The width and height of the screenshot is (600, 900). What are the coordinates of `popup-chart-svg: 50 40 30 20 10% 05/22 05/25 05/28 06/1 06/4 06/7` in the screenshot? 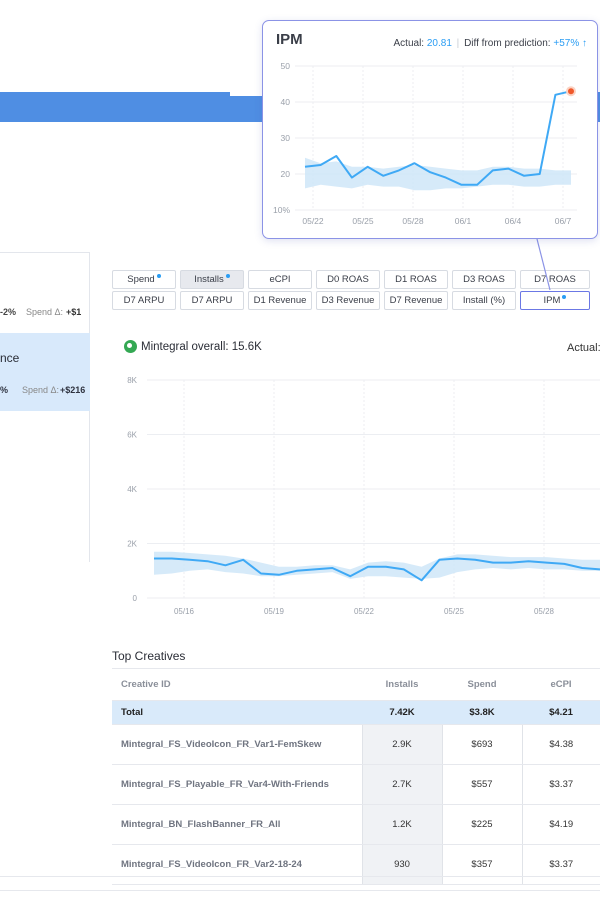 It's located at (425, 143).